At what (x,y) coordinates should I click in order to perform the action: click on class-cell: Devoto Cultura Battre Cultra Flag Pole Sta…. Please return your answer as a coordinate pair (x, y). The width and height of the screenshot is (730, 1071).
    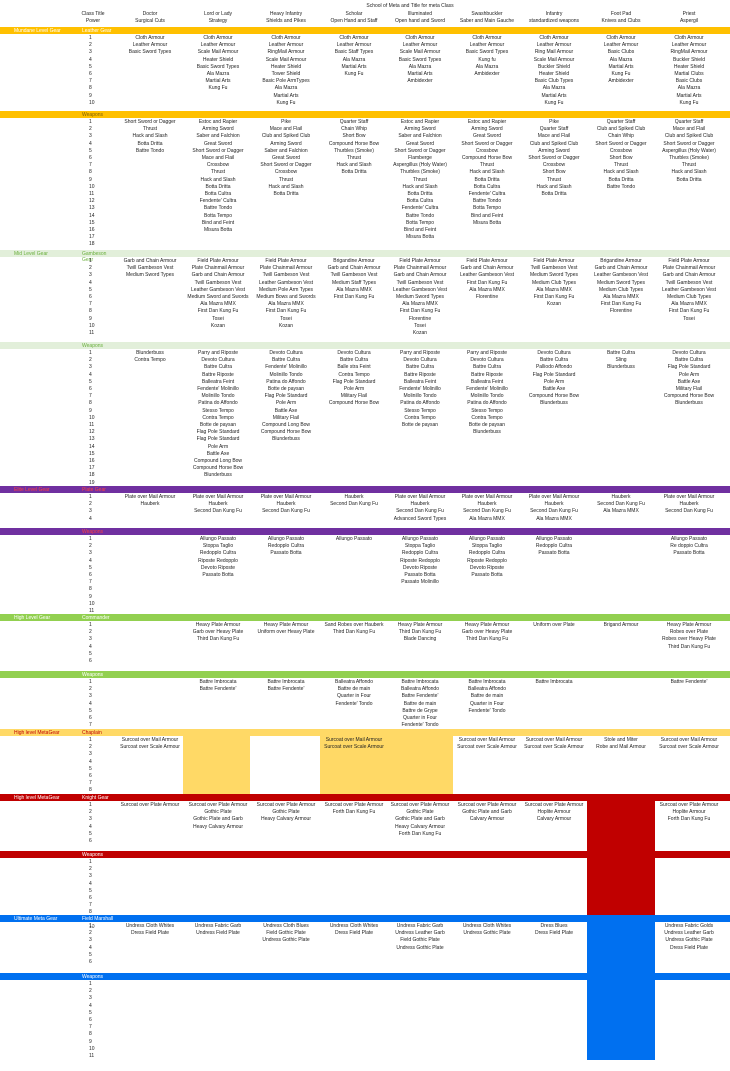
    Looking at the image, I should click on (689, 379).